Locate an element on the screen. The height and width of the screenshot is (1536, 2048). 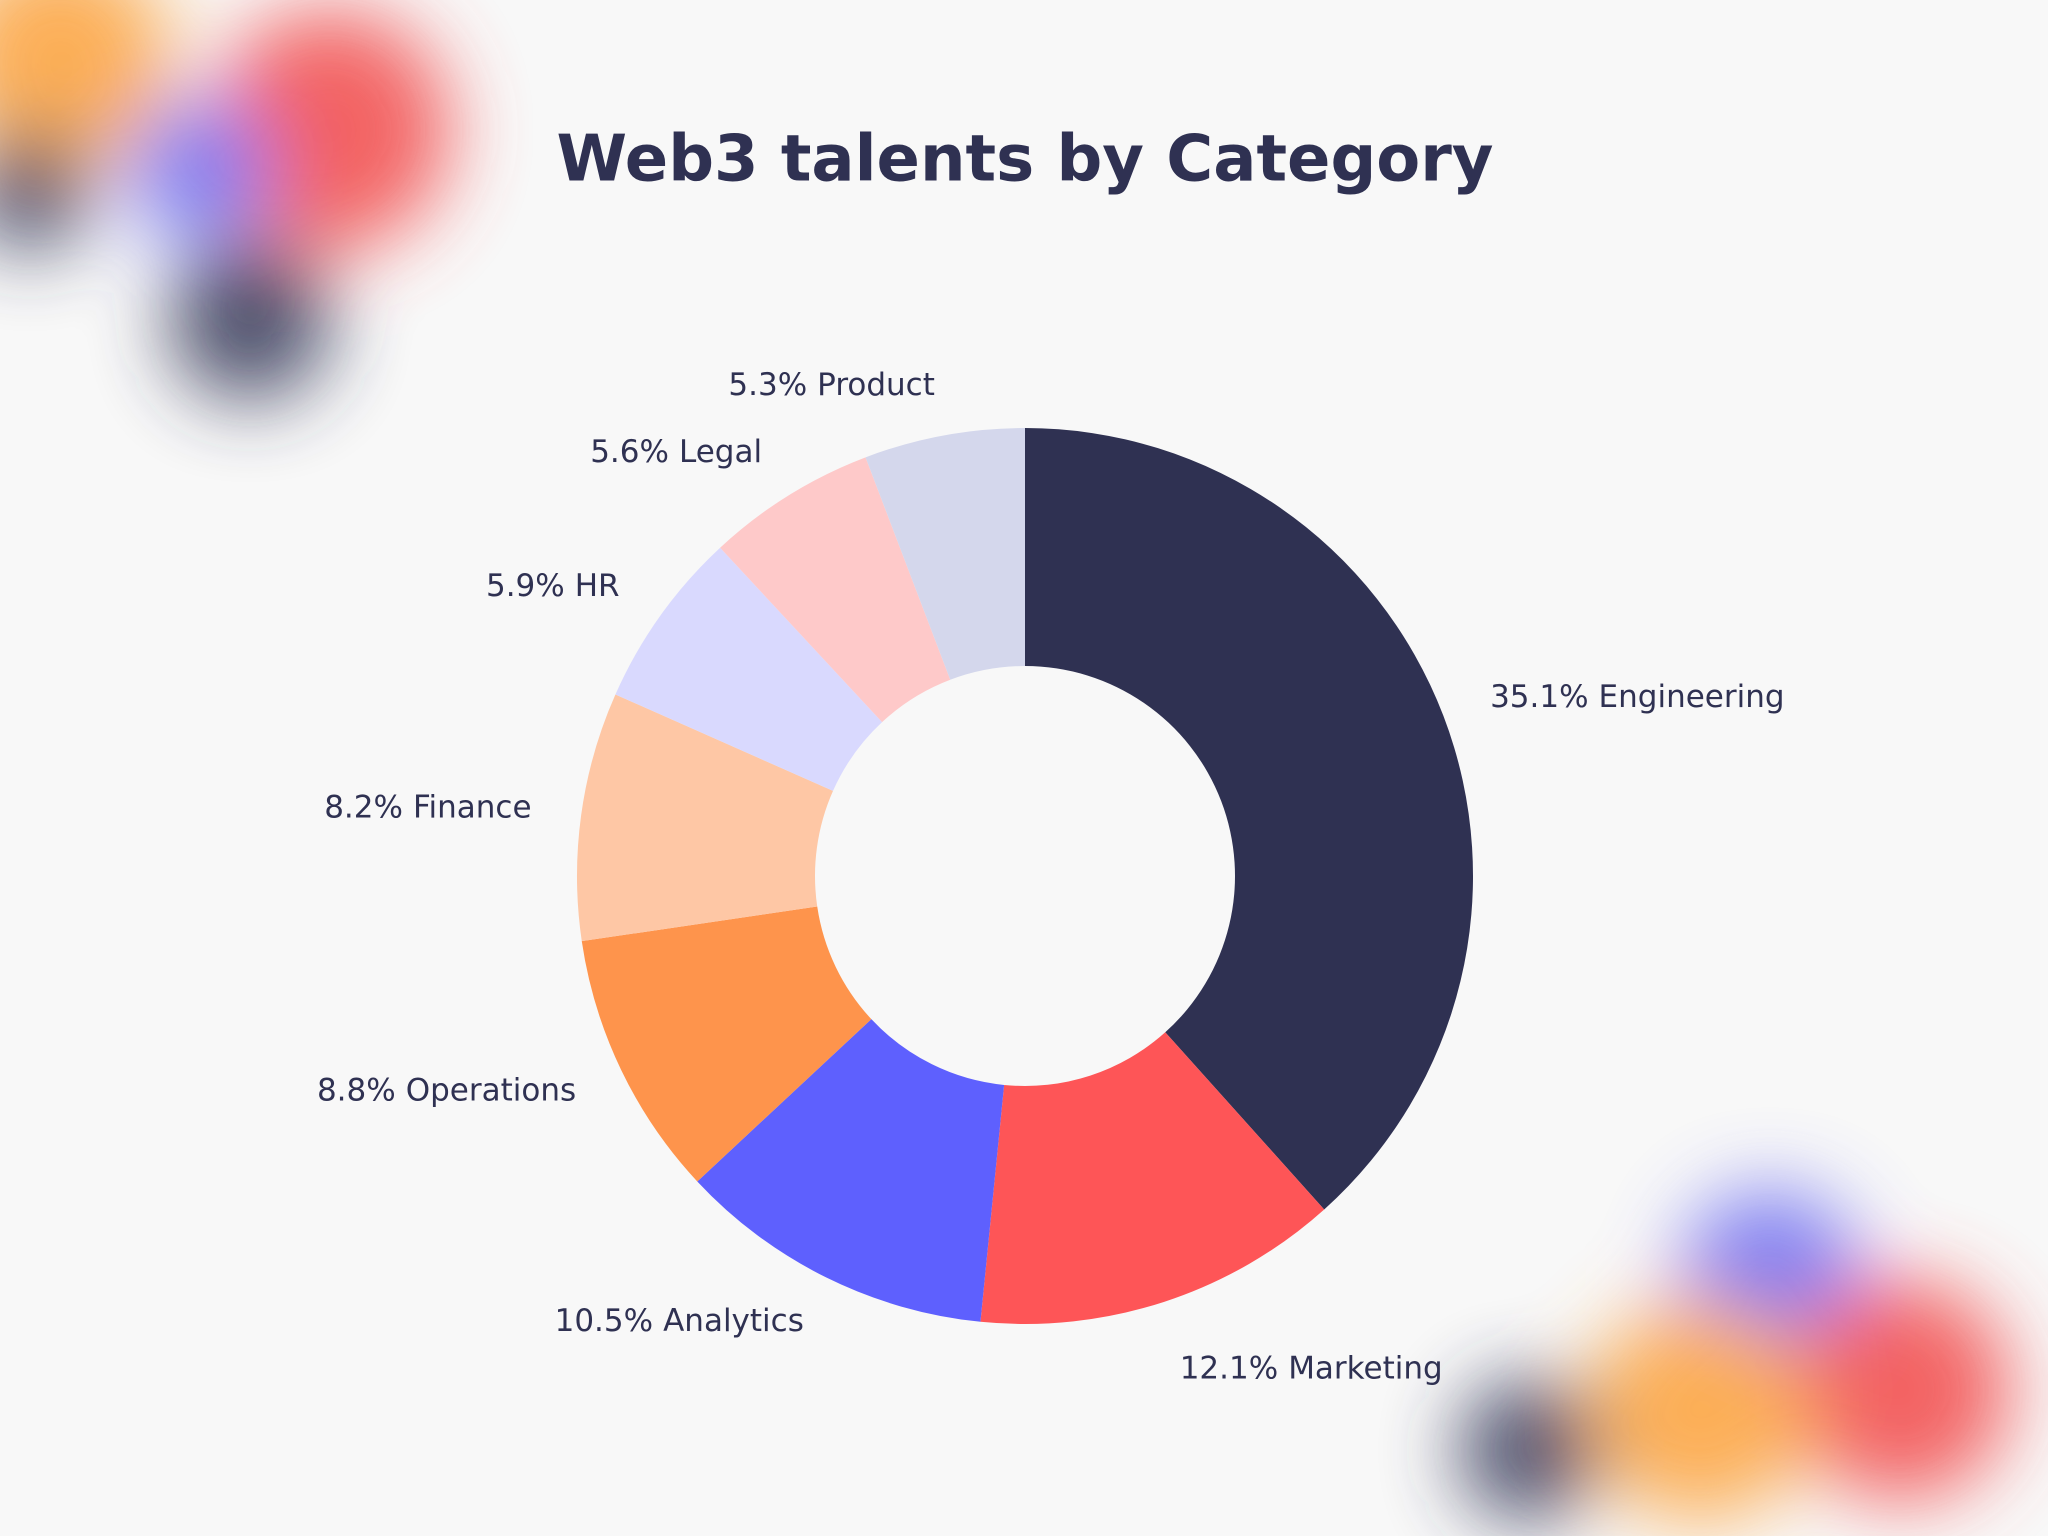
category-label: Product is located at coordinates (876, 385).